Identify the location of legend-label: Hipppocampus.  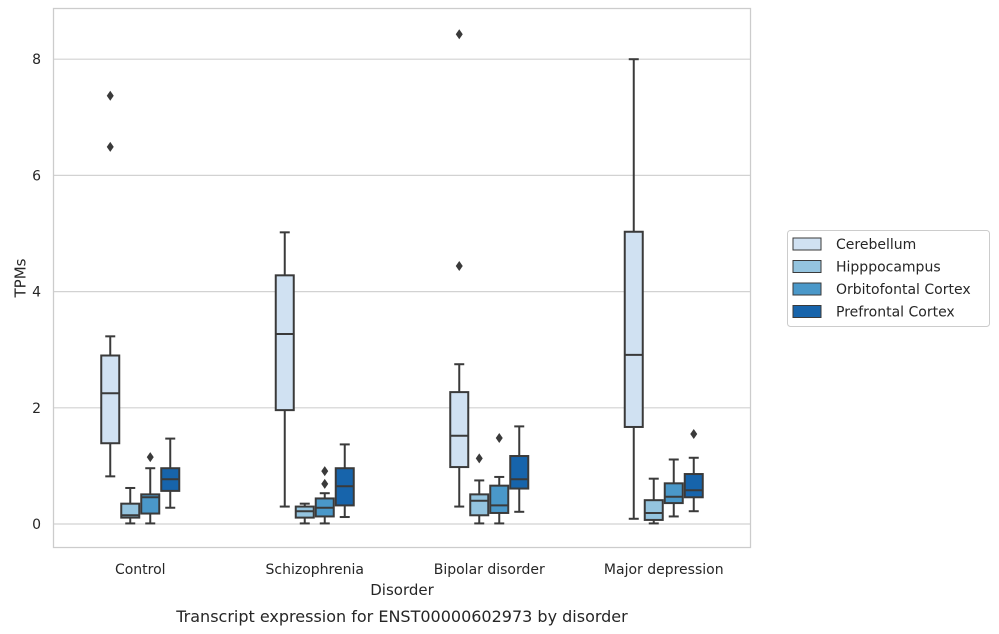
(888, 268).